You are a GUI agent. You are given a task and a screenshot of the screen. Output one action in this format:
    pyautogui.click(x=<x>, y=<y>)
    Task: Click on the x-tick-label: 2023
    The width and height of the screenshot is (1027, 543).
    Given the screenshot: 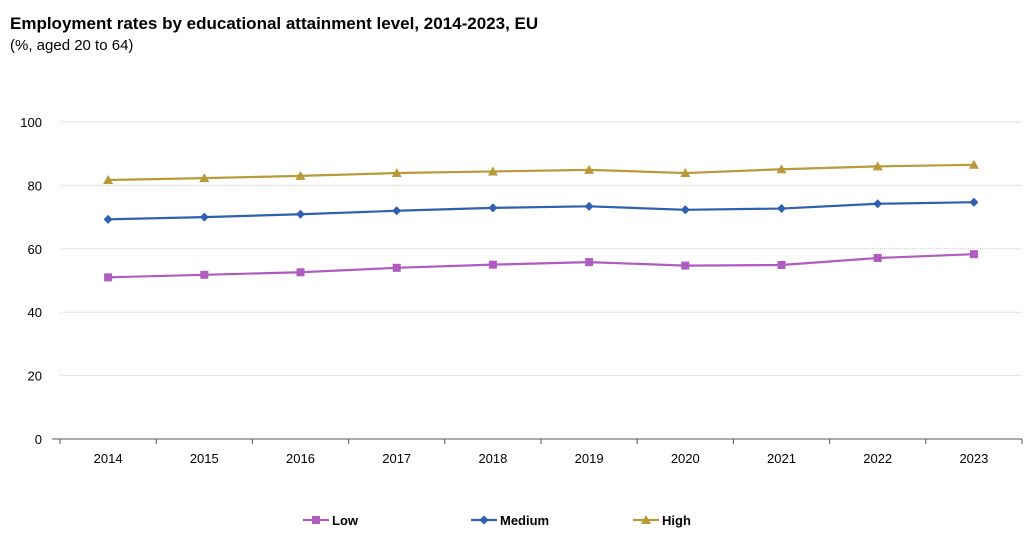 What is the action you would take?
    pyautogui.click(x=973, y=458)
    